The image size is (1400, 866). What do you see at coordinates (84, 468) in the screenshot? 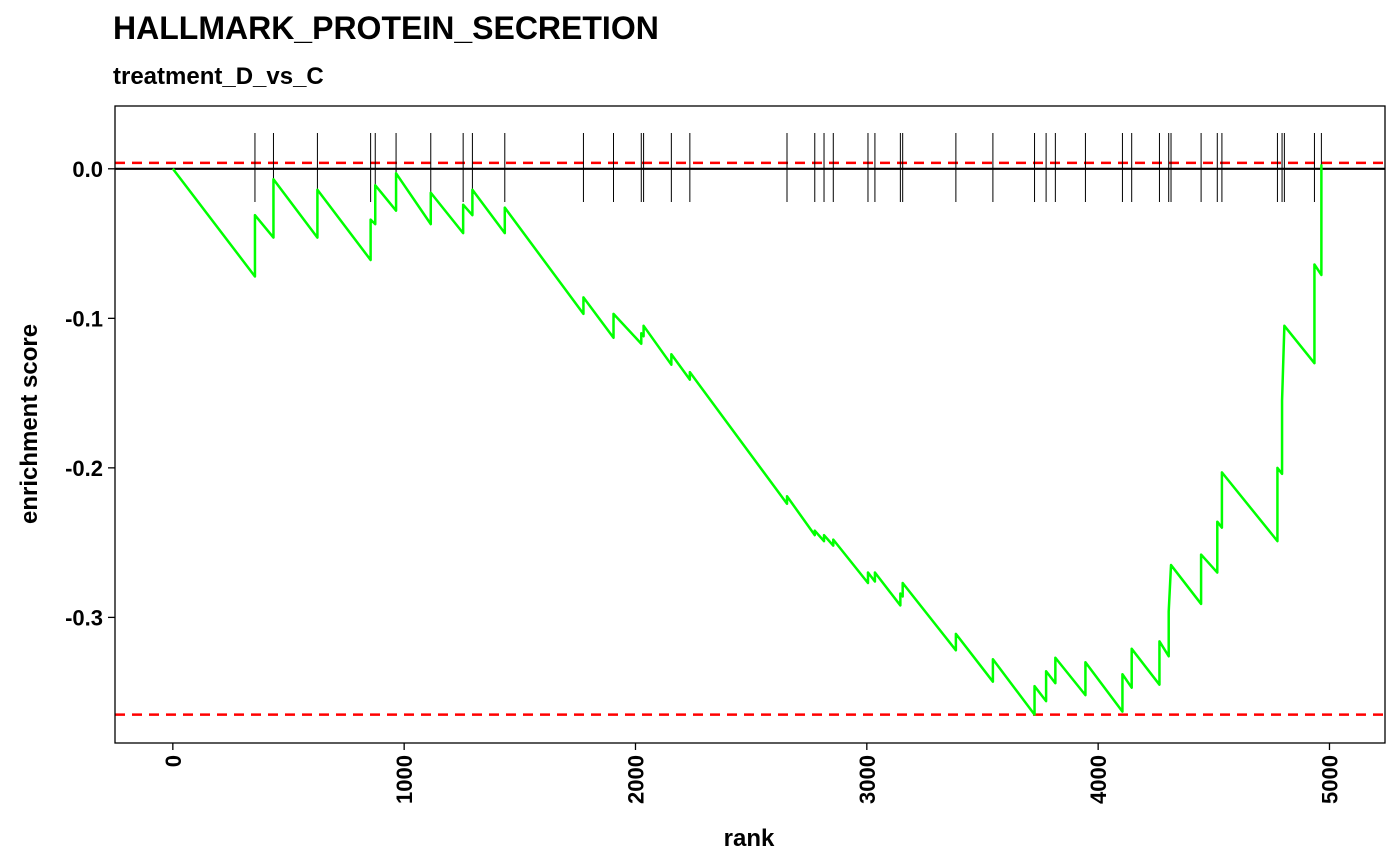
I see `y-tick-label: -0.2` at bounding box center [84, 468].